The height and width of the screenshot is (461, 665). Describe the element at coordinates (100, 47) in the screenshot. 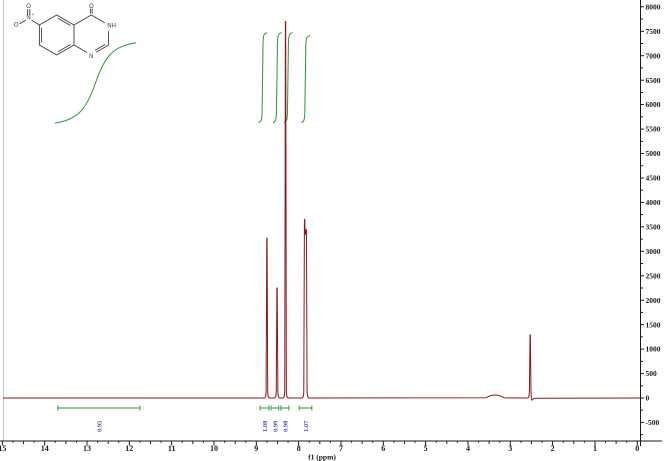

I see `c2-n1-double-bond` at that location.